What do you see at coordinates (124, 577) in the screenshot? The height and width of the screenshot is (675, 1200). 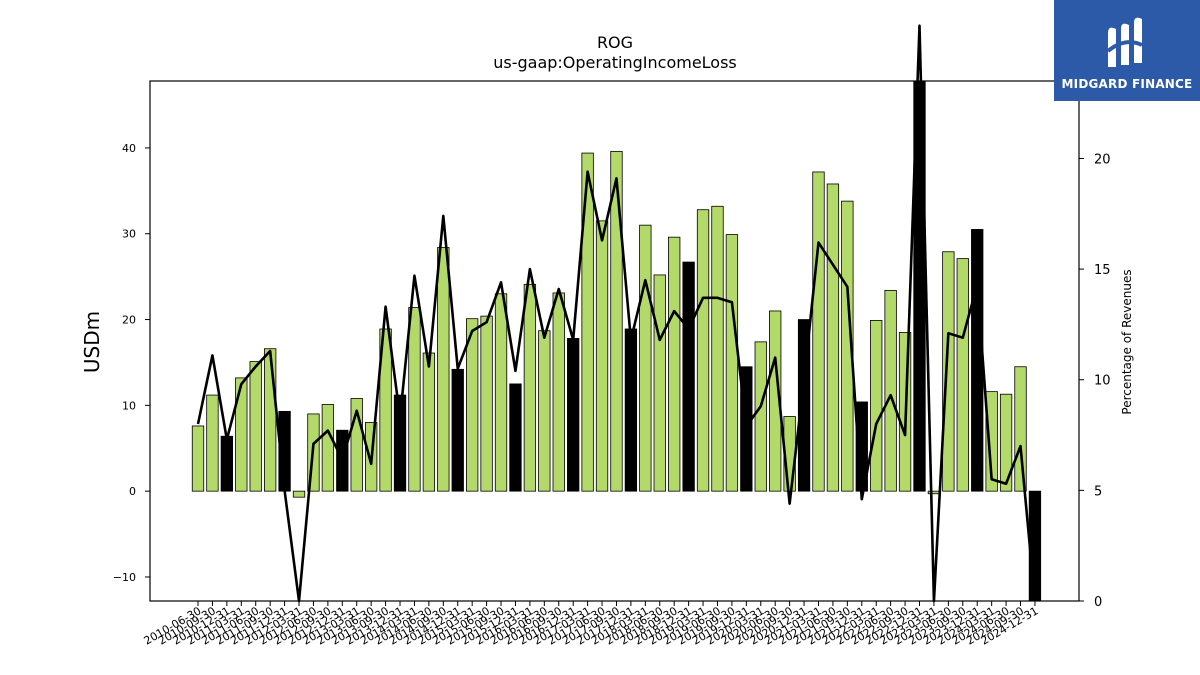 I see `y-tick-label: −10` at bounding box center [124, 577].